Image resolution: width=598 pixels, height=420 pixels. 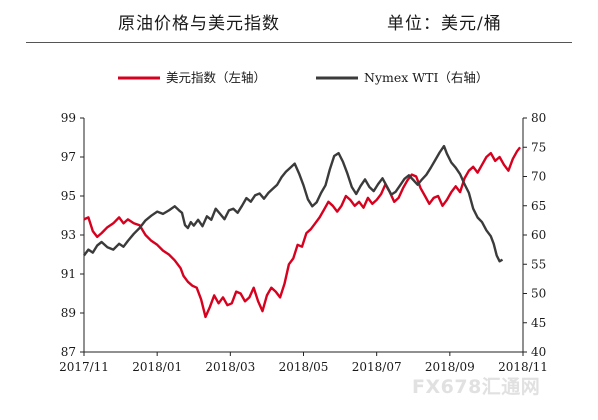 What do you see at coordinates (68, 274) in the screenshot?
I see `left-tick-label: 91` at bounding box center [68, 274].